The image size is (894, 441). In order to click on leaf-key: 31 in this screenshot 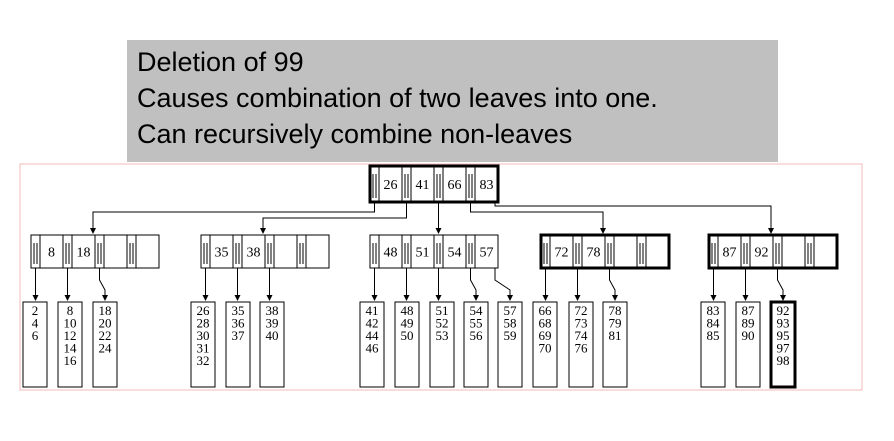, I will do `click(203, 348)`.